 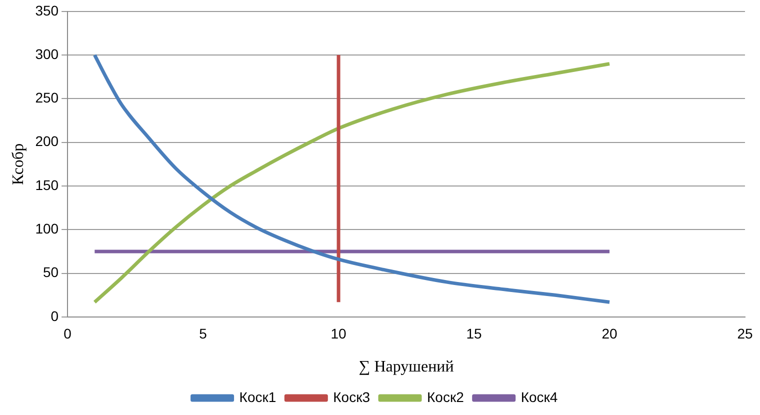 I want to click on y-axis-title: Ксобр, so click(x=18, y=164).